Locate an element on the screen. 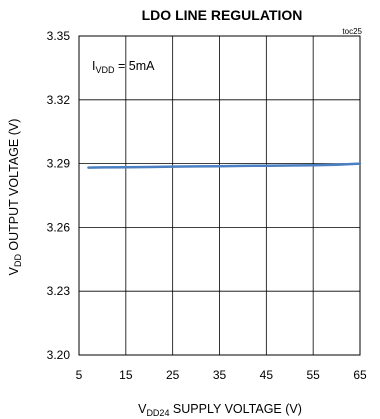 This screenshot has width=380, height=419. series-line is located at coordinates (224, 165).